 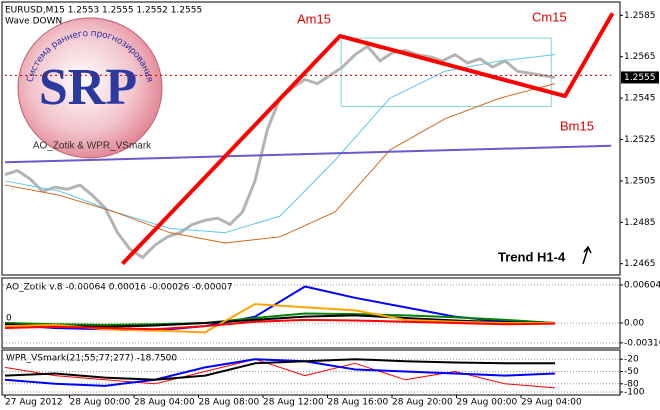 I want to click on y-tick-label: 1.2565, so click(x=640, y=57).